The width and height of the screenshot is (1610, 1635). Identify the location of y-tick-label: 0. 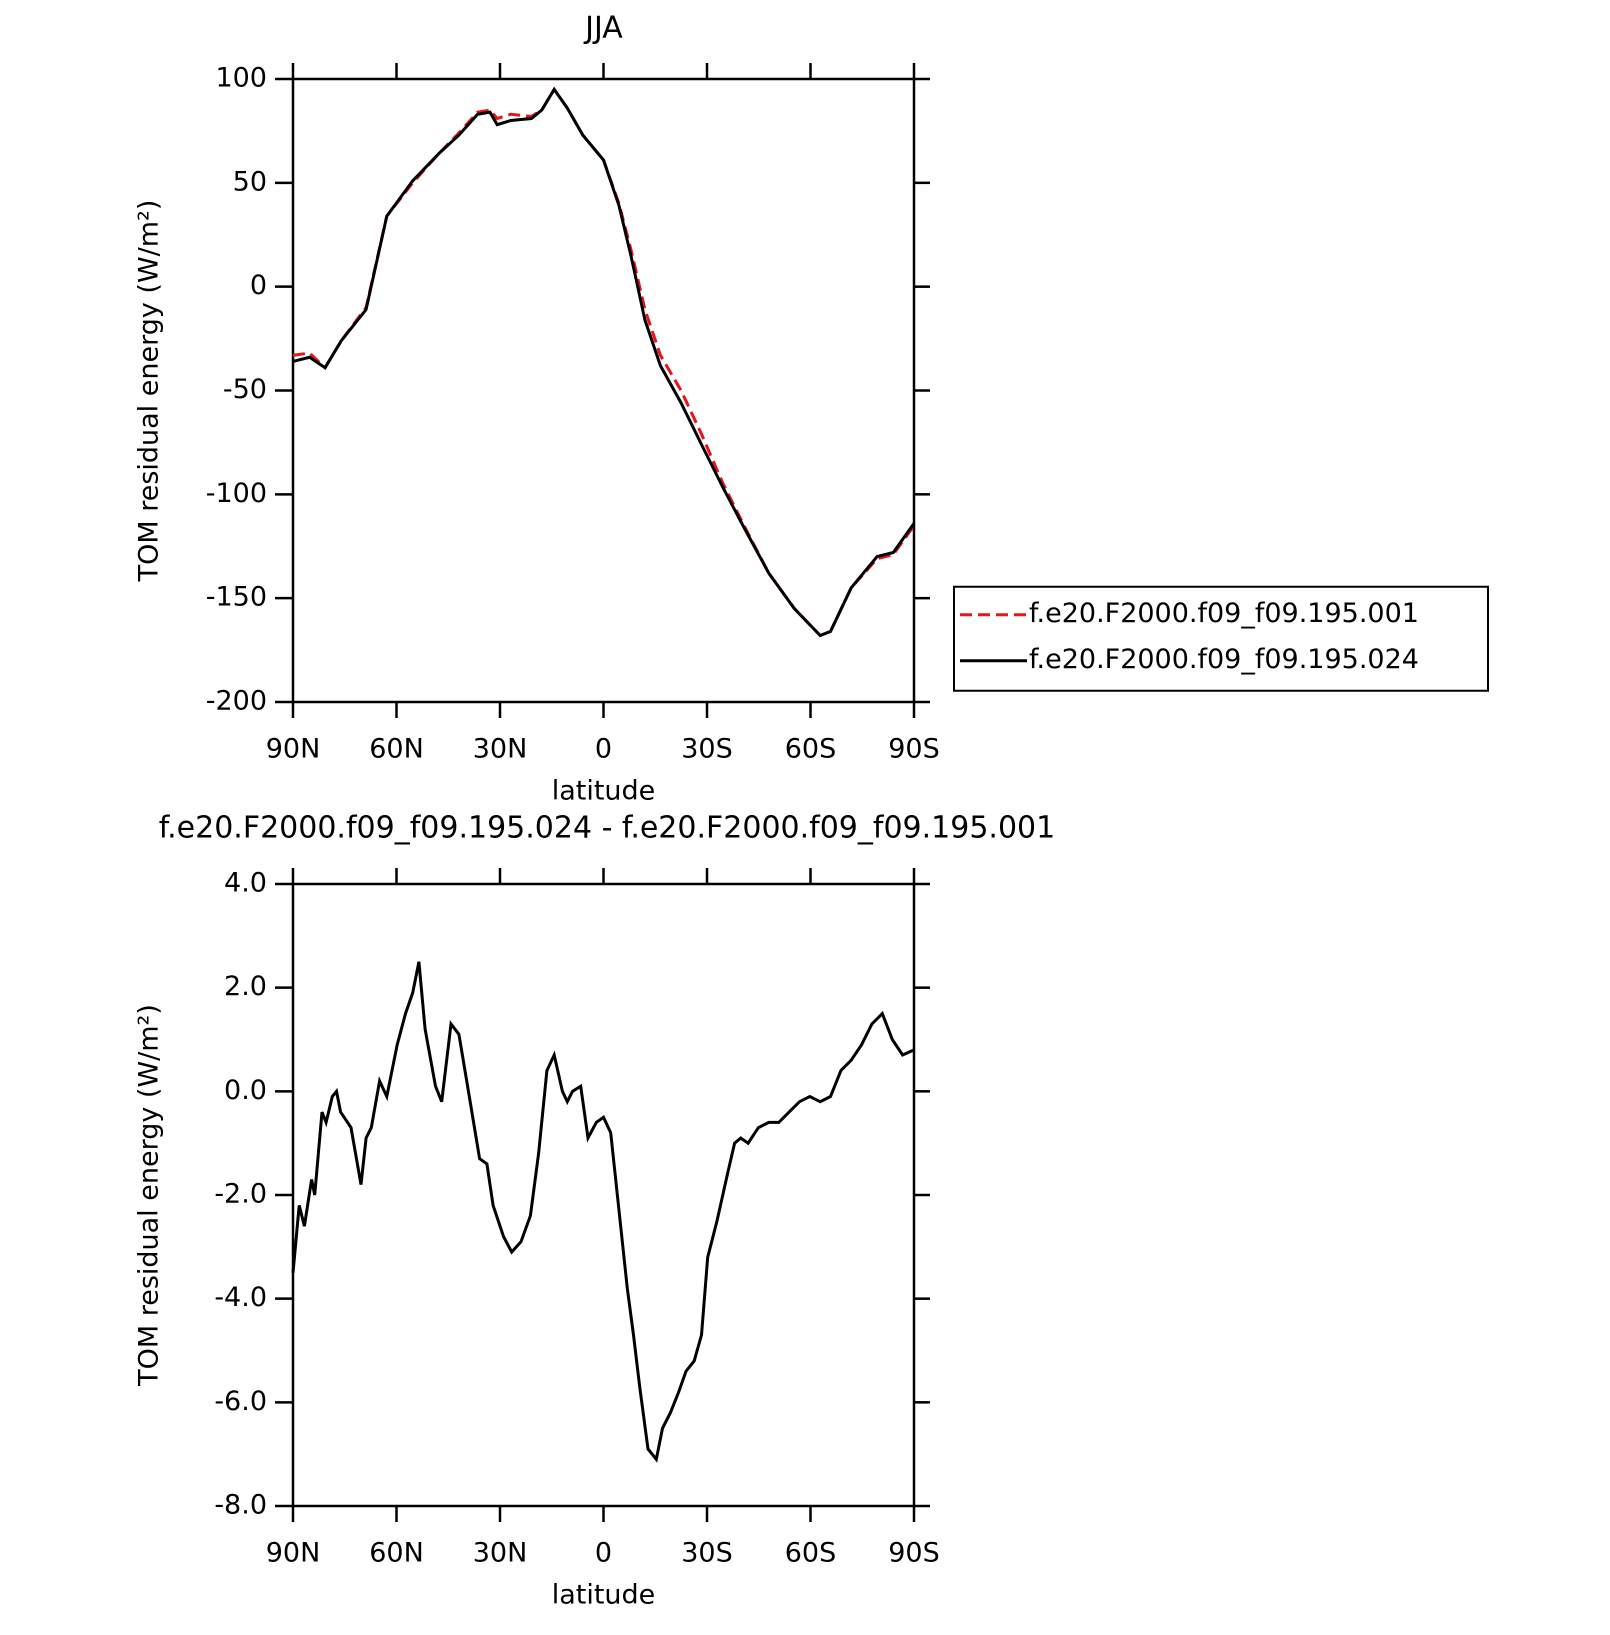
(258, 285).